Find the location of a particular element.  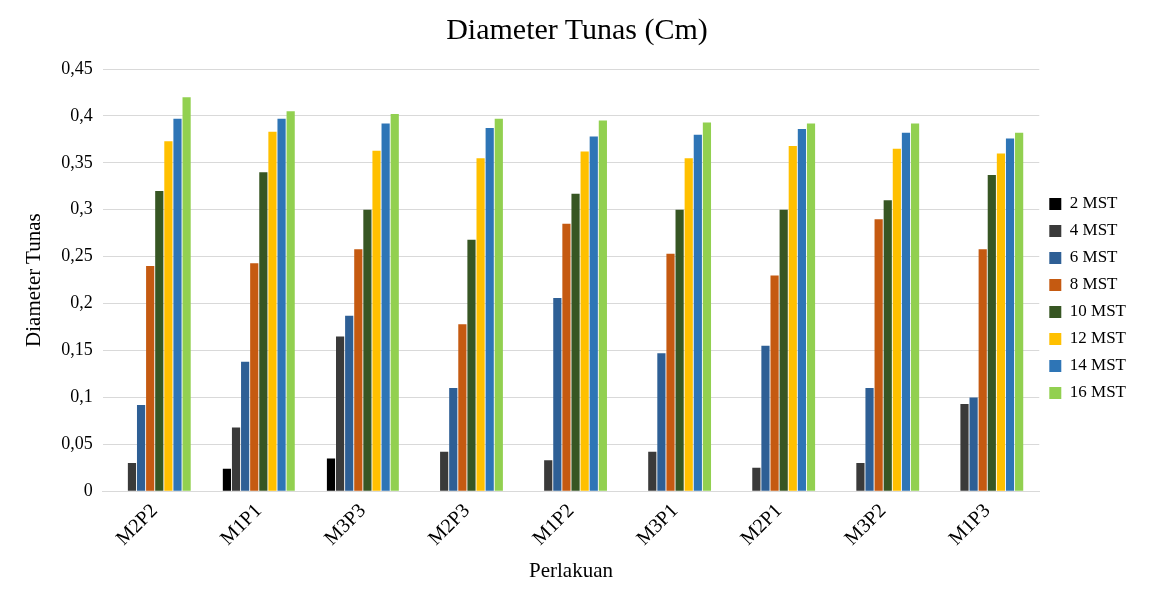

y-tick-label: 0,35 is located at coordinates (77, 161).